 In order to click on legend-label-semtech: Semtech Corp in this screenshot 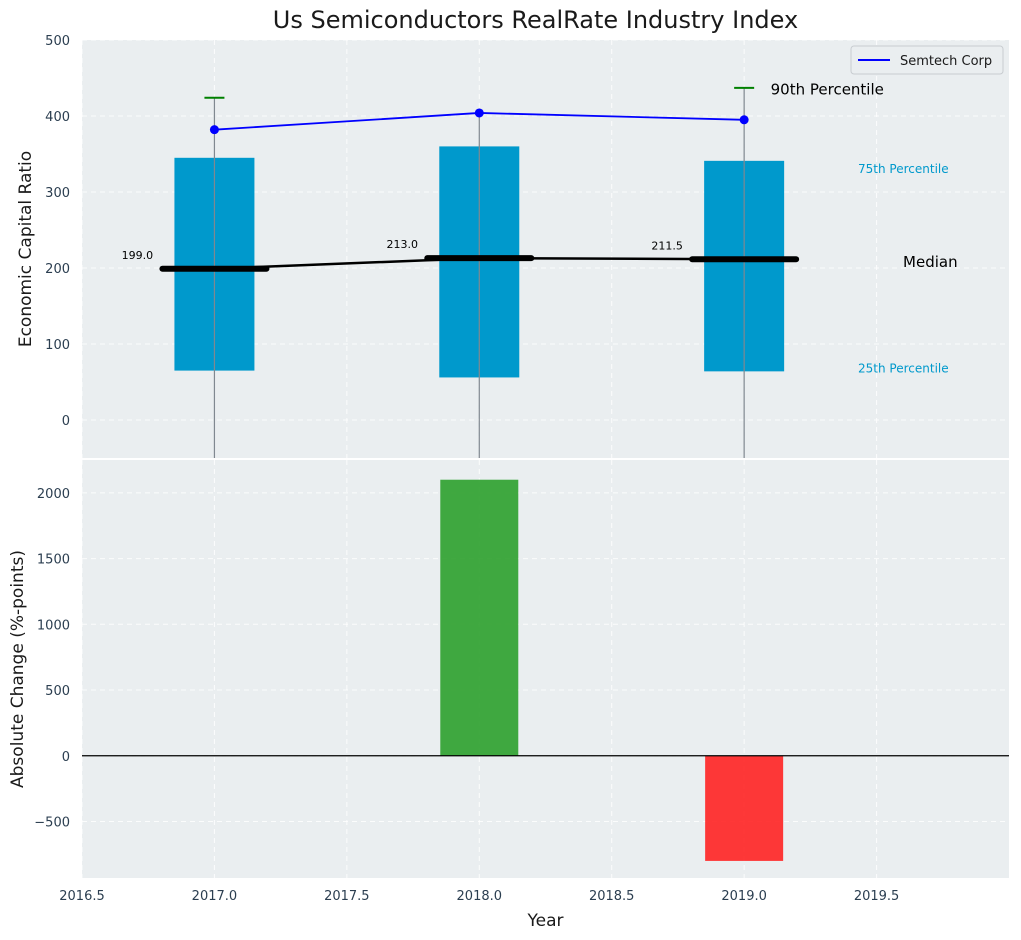, I will do `click(946, 61)`.